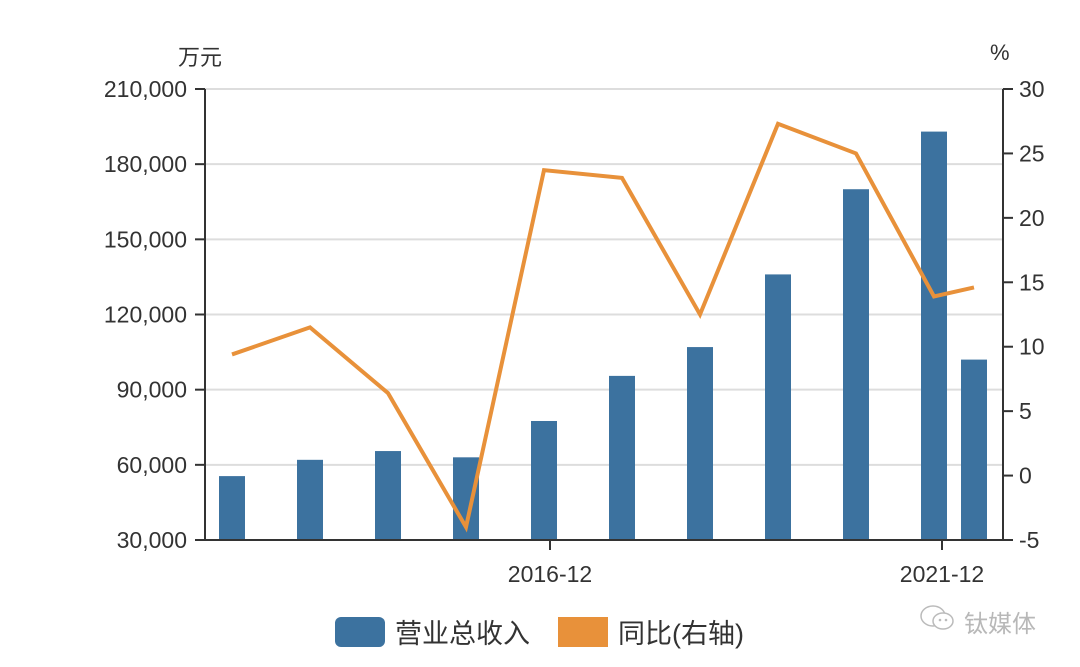 The image size is (1080, 667). I want to click on x-axis-tick-label: 2021-12, so click(942, 574).